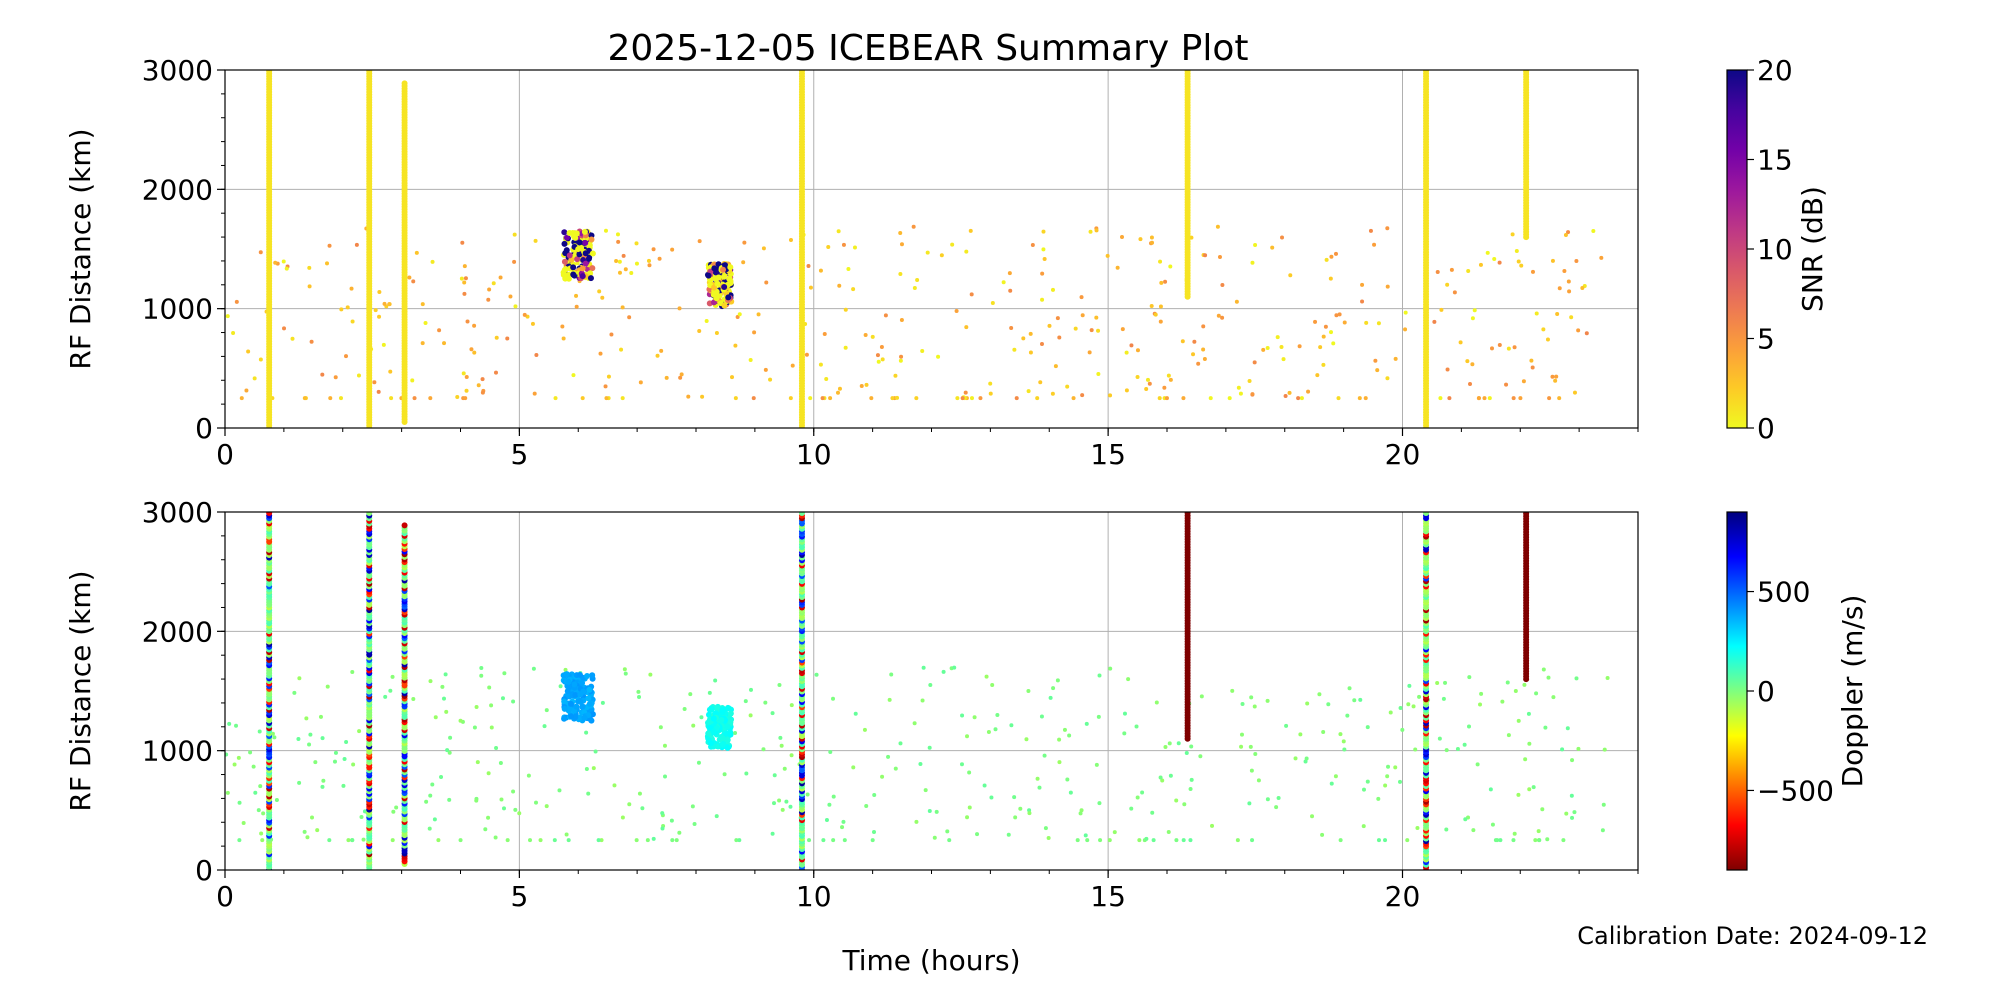 The height and width of the screenshot is (1000, 2000). What do you see at coordinates (177, 631) in the screenshot?
I see `y-tick-label: 2000` at bounding box center [177, 631].